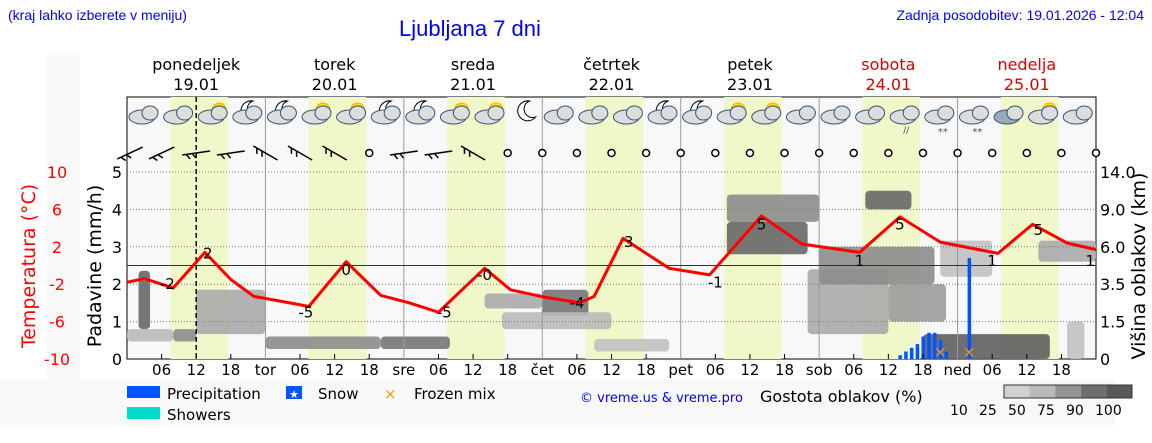 This screenshot has width=1152, height=443. What do you see at coordinates (143, 392) in the screenshot?
I see `precip-legend-swatch` at bounding box center [143, 392].